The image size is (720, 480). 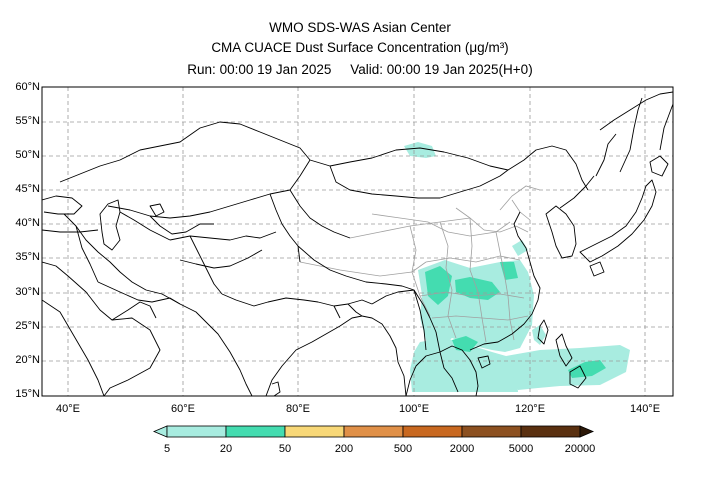 What do you see at coordinates (298, 409) in the screenshot?
I see `lon-label: 80°E` at bounding box center [298, 409].